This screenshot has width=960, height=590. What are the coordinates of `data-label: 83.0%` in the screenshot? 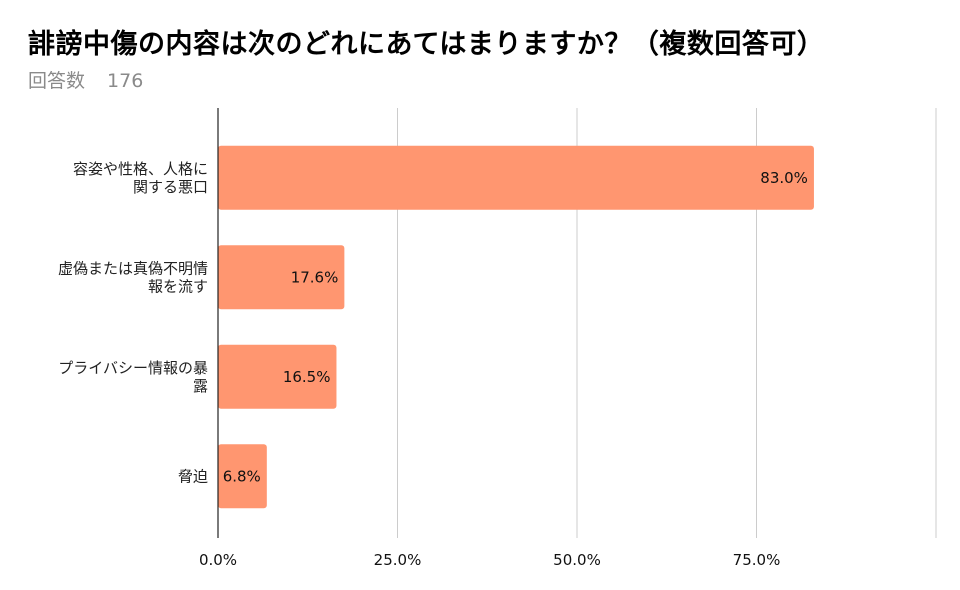 It's located at (784, 178).